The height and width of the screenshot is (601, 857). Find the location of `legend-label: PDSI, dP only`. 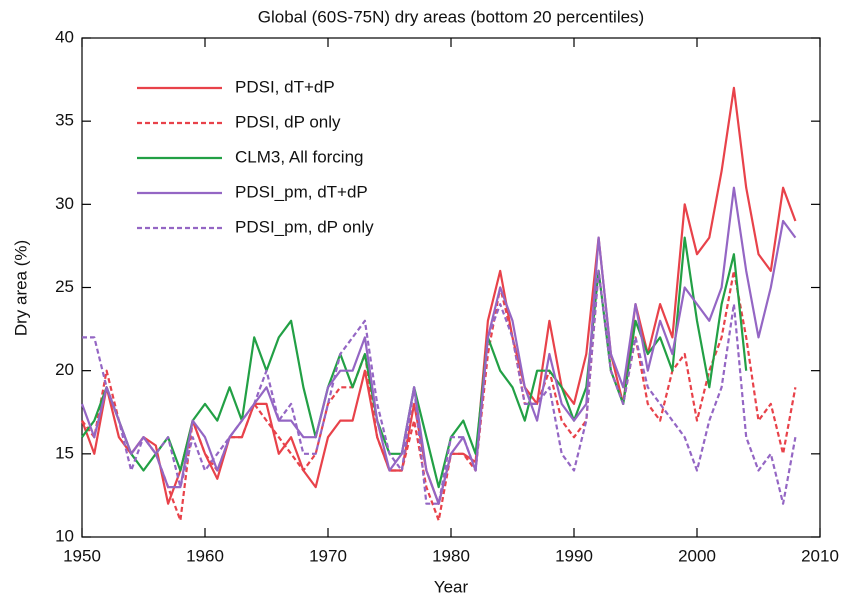

legend-label: PDSI, dP only is located at coordinates (288, 121).